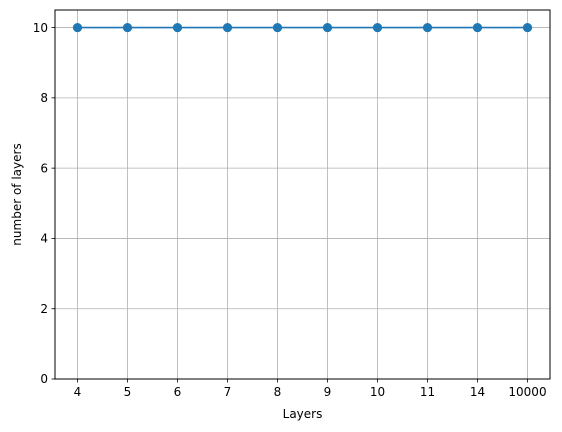 The width and height of the screenshot is (562, 432). What do you see at coordinates (44, 203) in the screenshot?
I see `y-axis-ticks: 0 2 4 6 8 10` at bounding box center [44, 203].